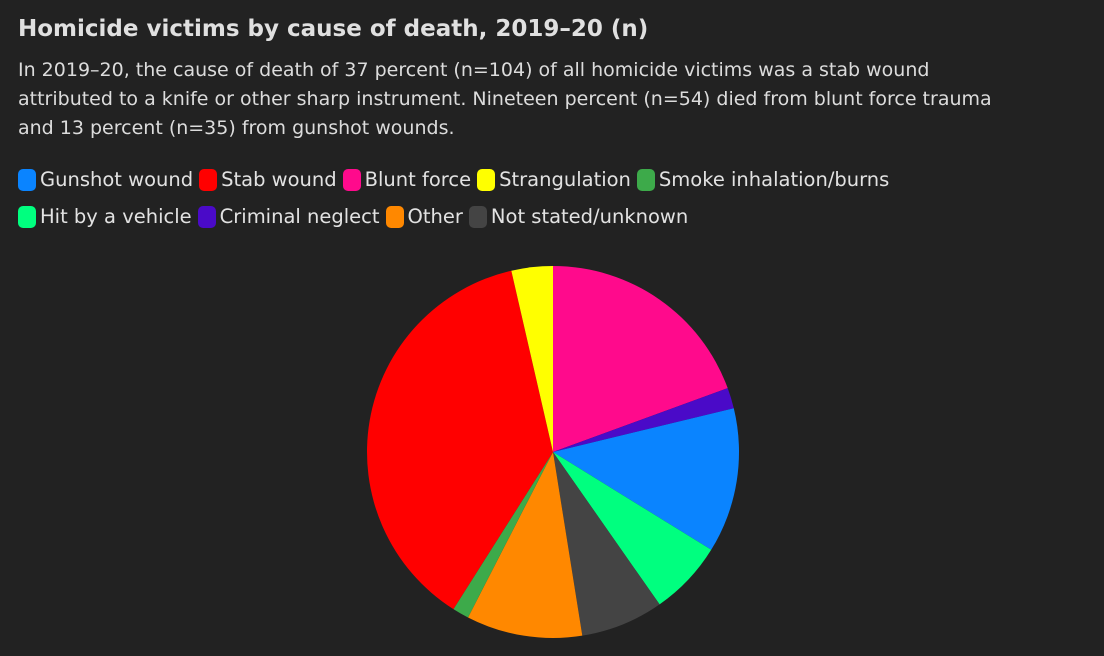 The width and height of the screenshot is (1104, 656). What do you see at coordinates (565, 179) in the screenshot?
I see `legend-label: Strangulation` at bounding box center [565, 179].